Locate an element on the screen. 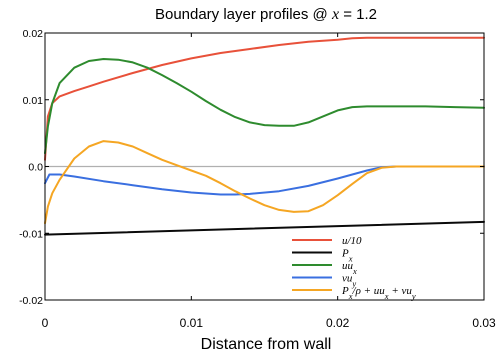 The image size is (498, 356). y-tick-label: 0.0 is located at coordinates (35, 168).